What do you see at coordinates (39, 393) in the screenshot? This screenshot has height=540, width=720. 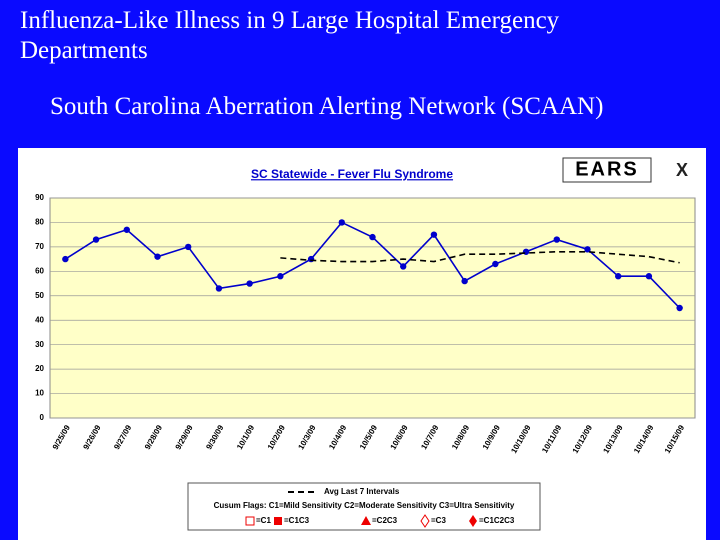 I see `y-tick-label: 10` at bounding box center [39, 393].